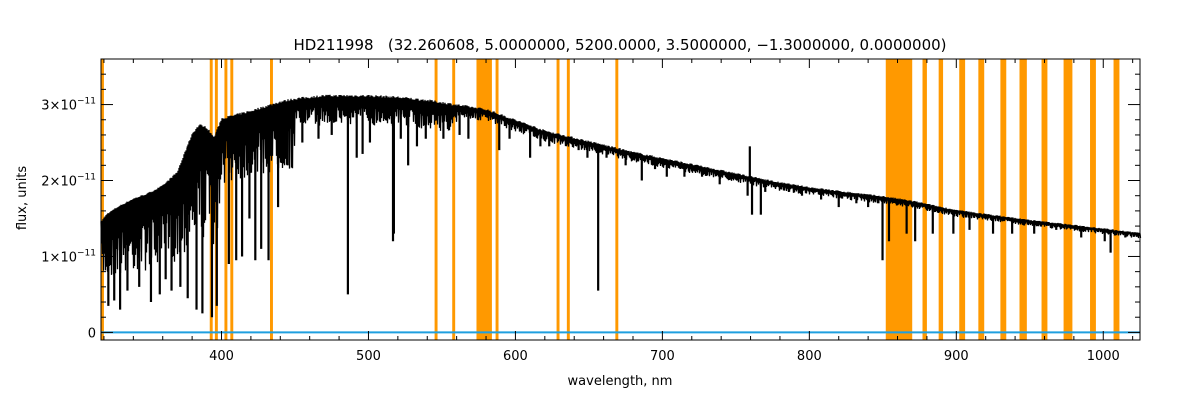  I want to click on y-tick-label-3: 3×10⁻¹¹, so click(68, 105).